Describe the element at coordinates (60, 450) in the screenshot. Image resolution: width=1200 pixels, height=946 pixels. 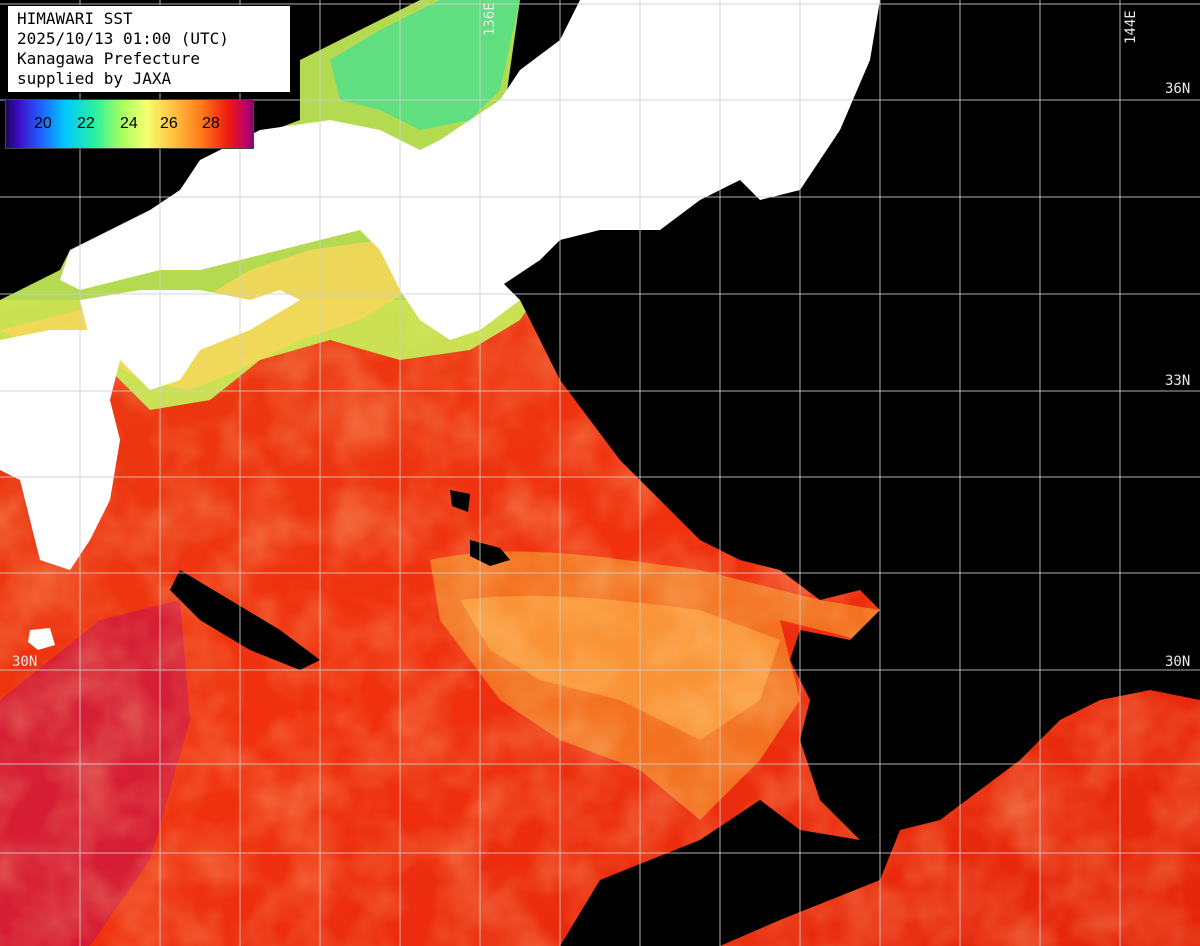
I see `land-kyushu` at that location.